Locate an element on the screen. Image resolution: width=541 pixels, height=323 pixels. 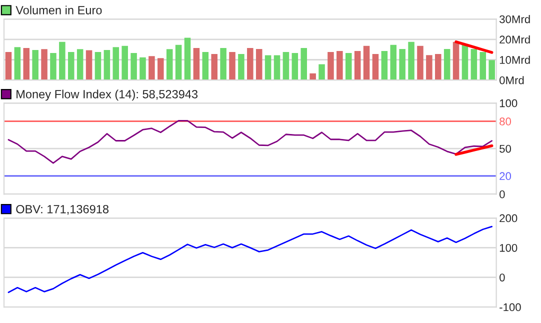
y-tick-label: 20Mrd is located at coordinates (515, 39).